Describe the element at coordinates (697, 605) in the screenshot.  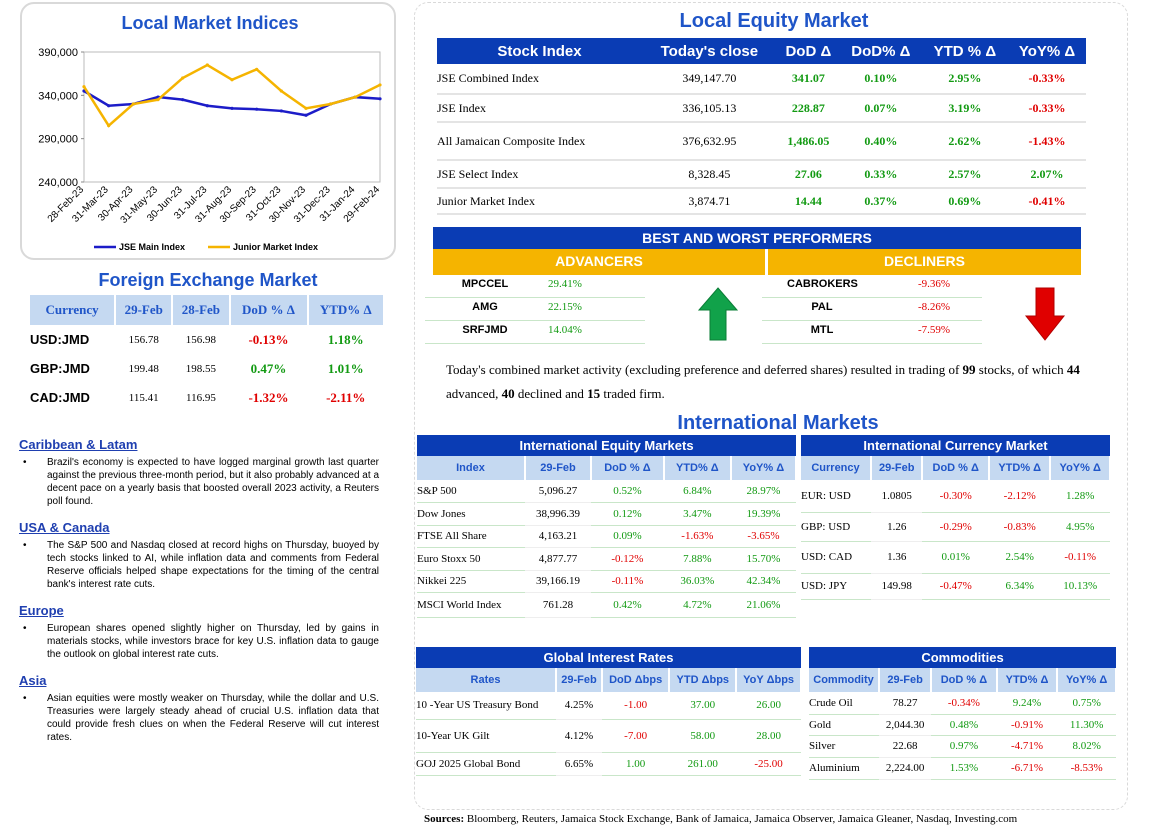
I see `table-cell: 4.72%` at that location.